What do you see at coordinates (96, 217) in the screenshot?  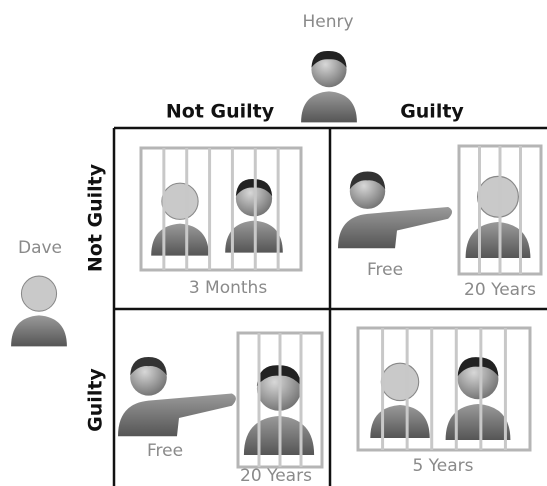 I see `row-header: Not Guilty` at bounding box center [96, 217].